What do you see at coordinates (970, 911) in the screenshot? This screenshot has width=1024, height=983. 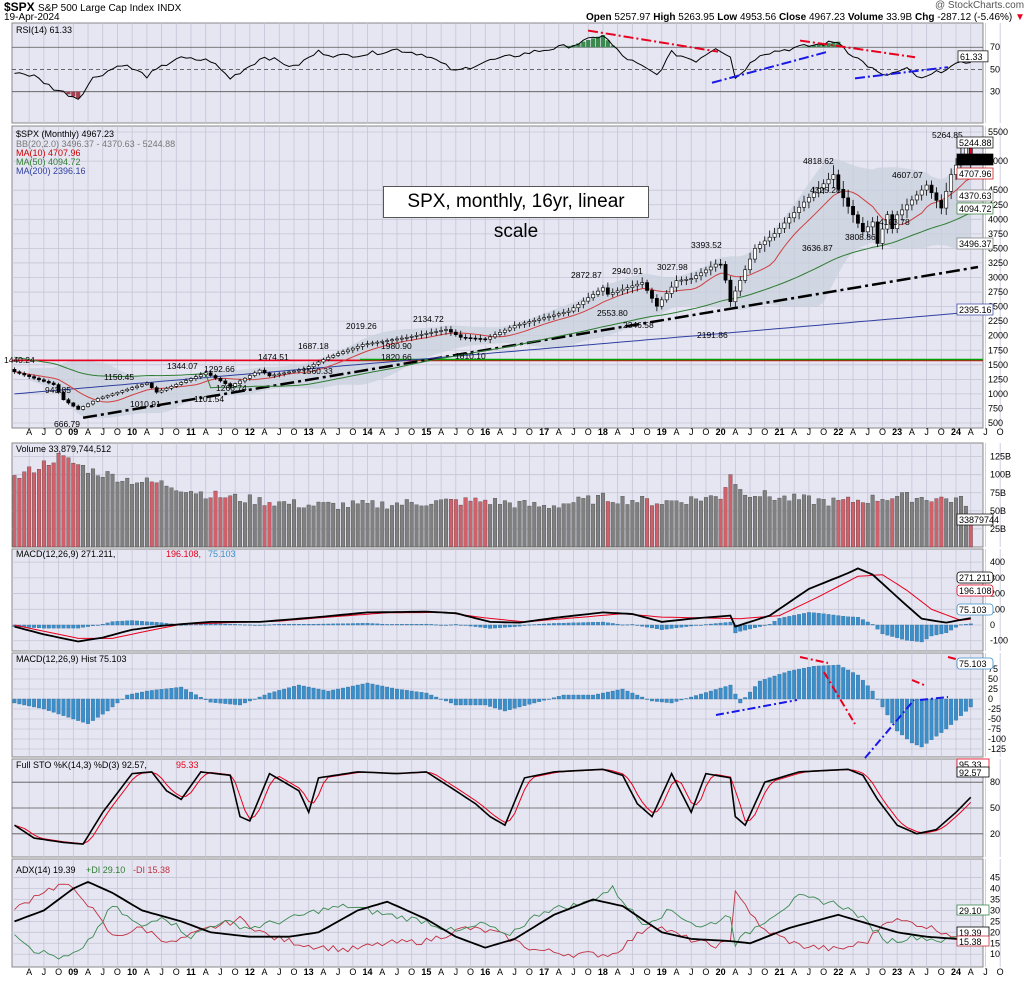 I see `adx-tag: 29.10` at bounding box center [970, 911].